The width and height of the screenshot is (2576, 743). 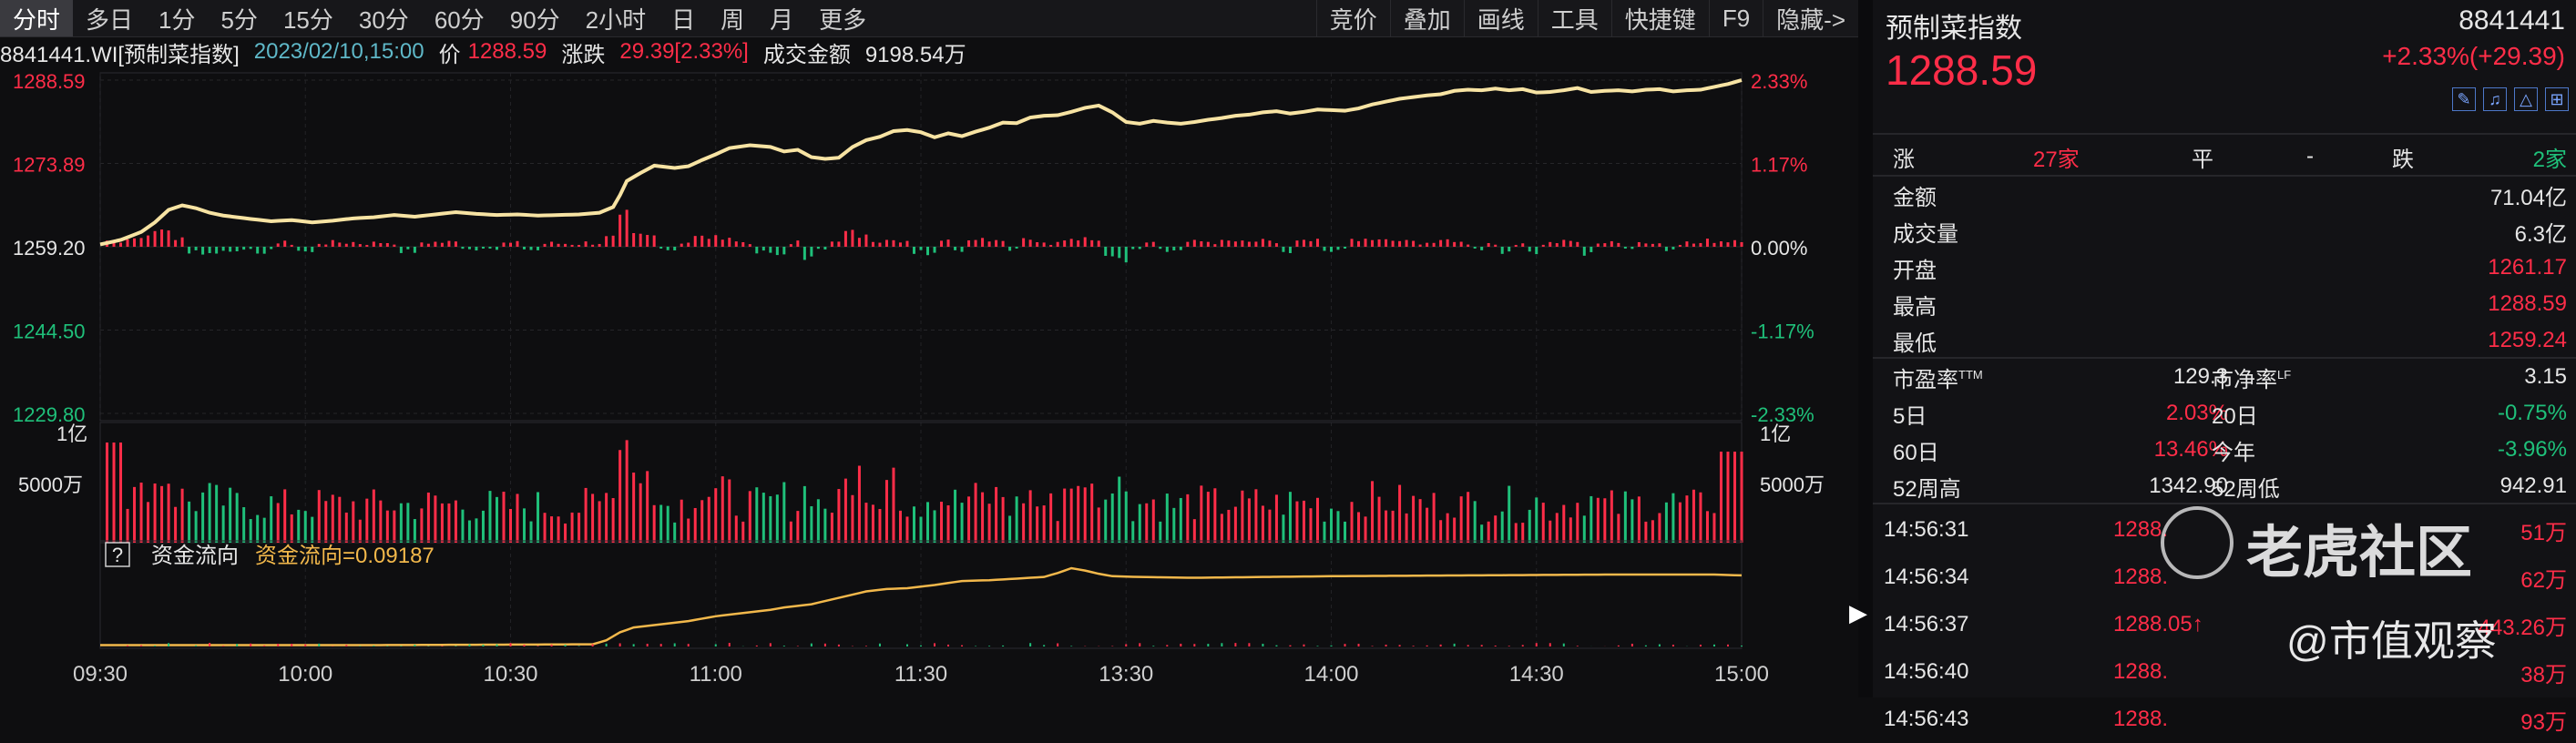 I want to click on time-tick-label: 14:00, so click(x=1330, y=674).